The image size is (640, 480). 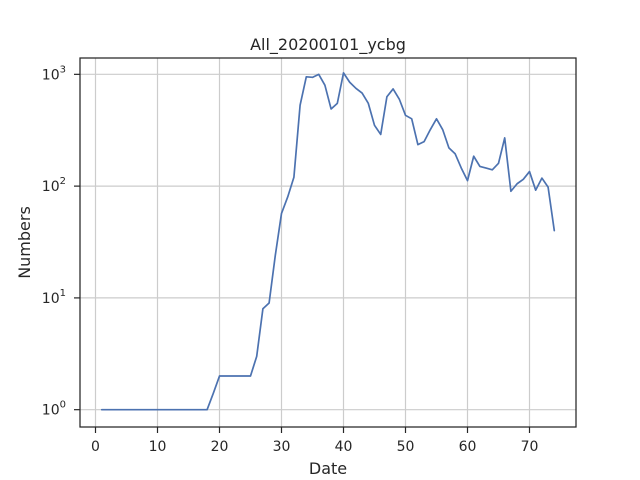 I want to click on x-axis-label: Date, so click(x=328, y=468).